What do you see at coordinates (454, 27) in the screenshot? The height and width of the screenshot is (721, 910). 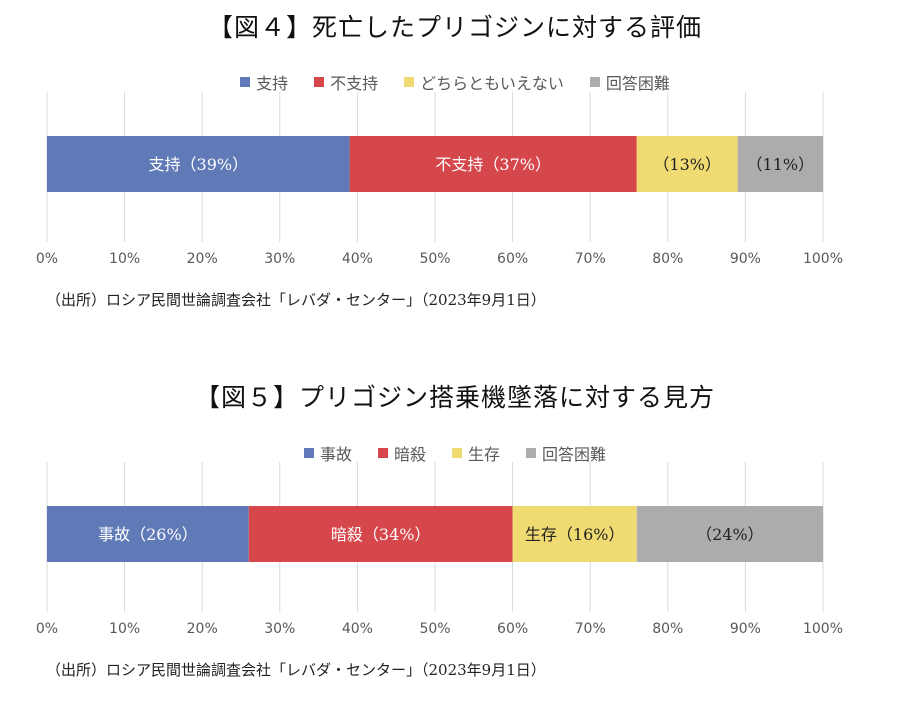 I see `chart-title: 【図４】死亡したプリゴジンに対する評価` at bounding box center [454, 27].